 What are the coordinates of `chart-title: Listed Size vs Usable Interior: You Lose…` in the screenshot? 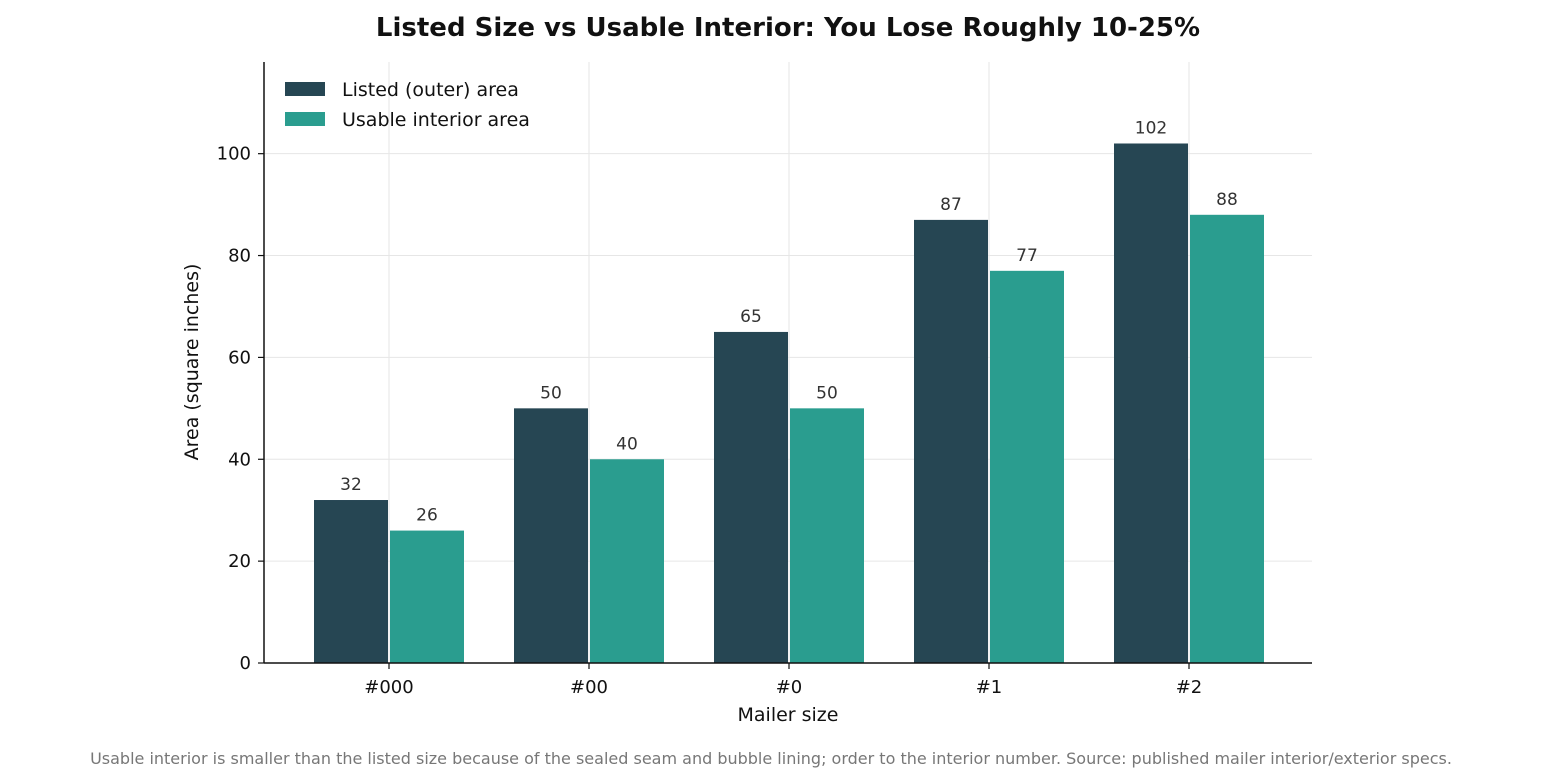 It's located at (788, 28).